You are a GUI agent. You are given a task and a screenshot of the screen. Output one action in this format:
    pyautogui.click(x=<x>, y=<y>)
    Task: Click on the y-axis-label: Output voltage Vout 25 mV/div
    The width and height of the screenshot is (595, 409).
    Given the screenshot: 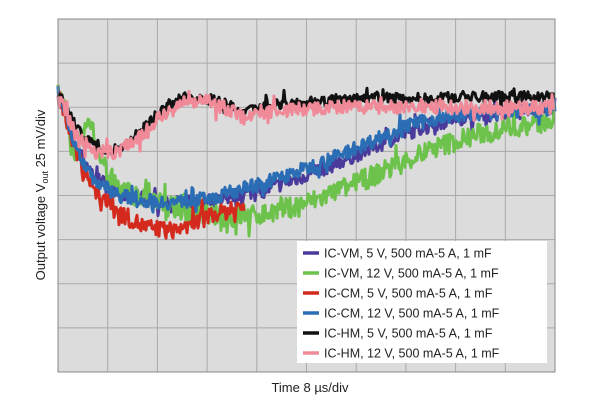 What is the action you would take?
    pyautogui.click(x=41, y=194)
    